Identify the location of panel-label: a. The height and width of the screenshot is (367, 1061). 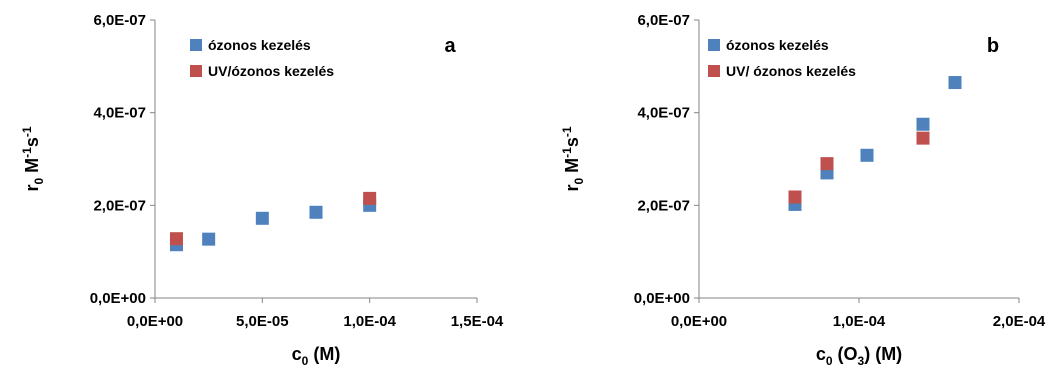
(450, 46).